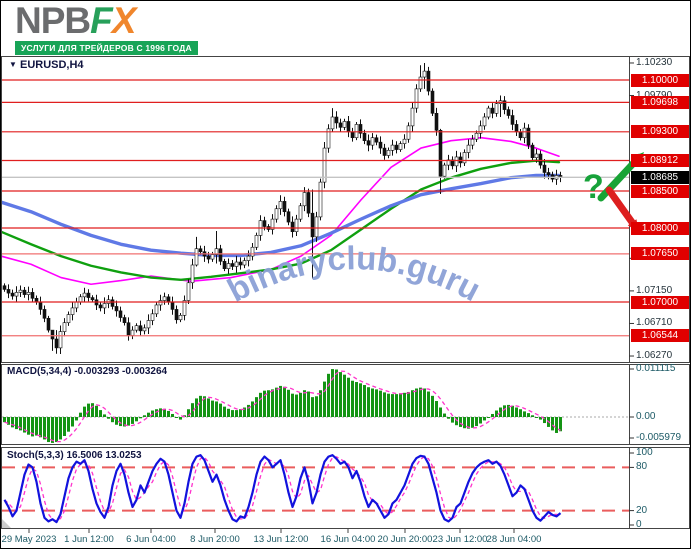  Describe the element at coordinates (654, 323) in the screenshot. I see `price-scale-label: 1.06710` at that location.